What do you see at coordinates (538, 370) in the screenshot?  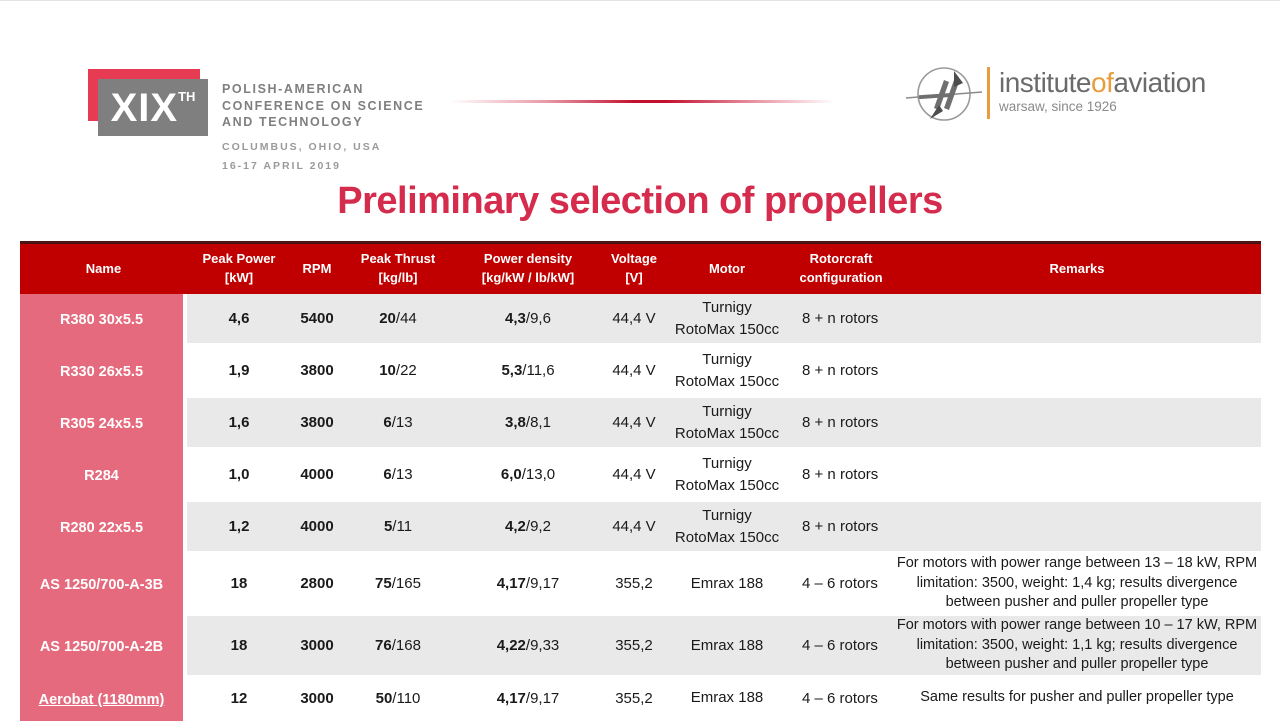 I see `density-lb-value: /11,6` at bounding box center [538, 370].